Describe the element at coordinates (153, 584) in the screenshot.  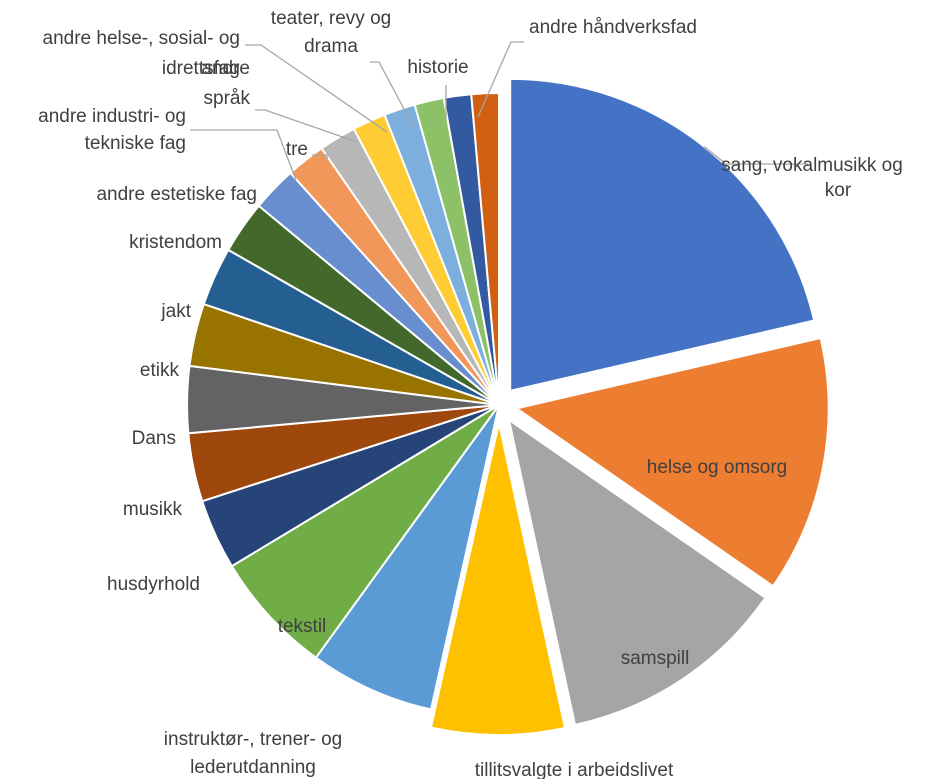
I see `slice-label-husdyrhold: husdyrhold` at that location.